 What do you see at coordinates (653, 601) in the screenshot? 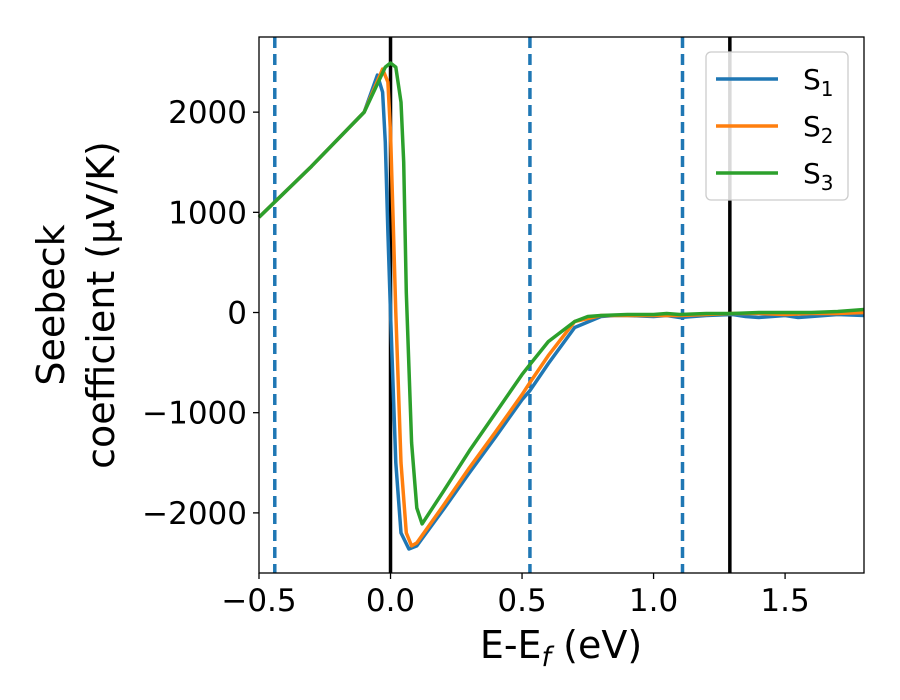
I see `x-tick-label: 1.0` at bounding box center [653, 601].